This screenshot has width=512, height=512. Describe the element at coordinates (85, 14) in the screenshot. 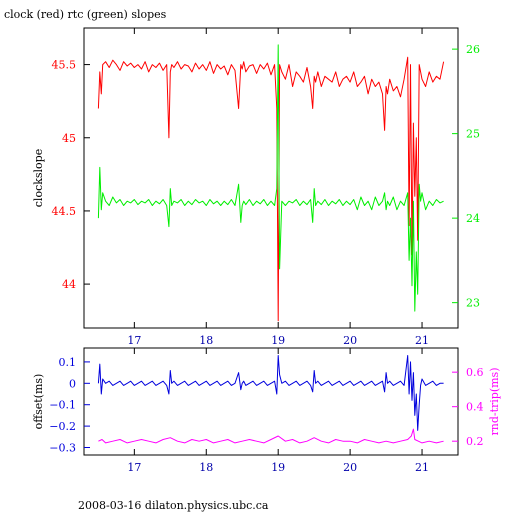

I see `chart-title: clock (red) rtc (green) slopes` at that location.